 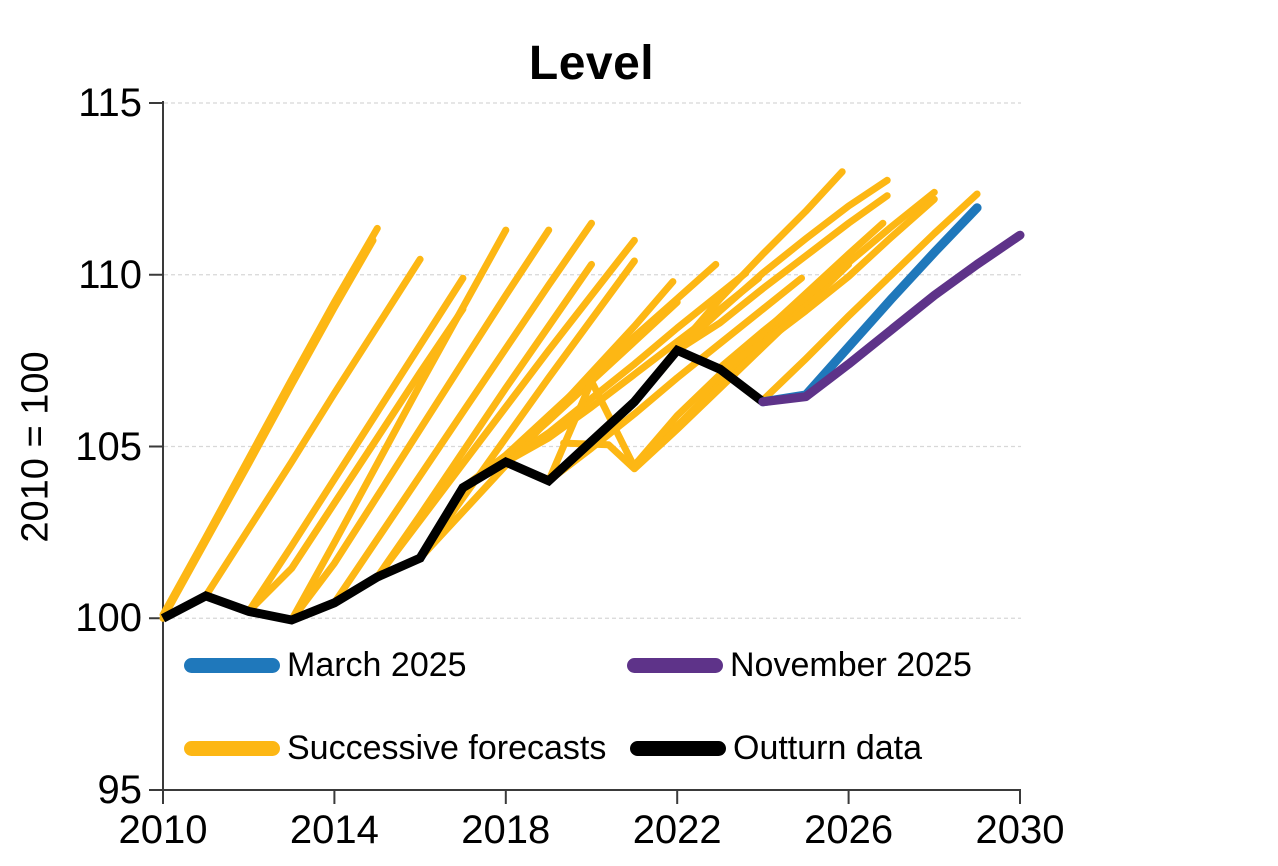 I want to click on chart-title: Level, so click(x=591, y=63).